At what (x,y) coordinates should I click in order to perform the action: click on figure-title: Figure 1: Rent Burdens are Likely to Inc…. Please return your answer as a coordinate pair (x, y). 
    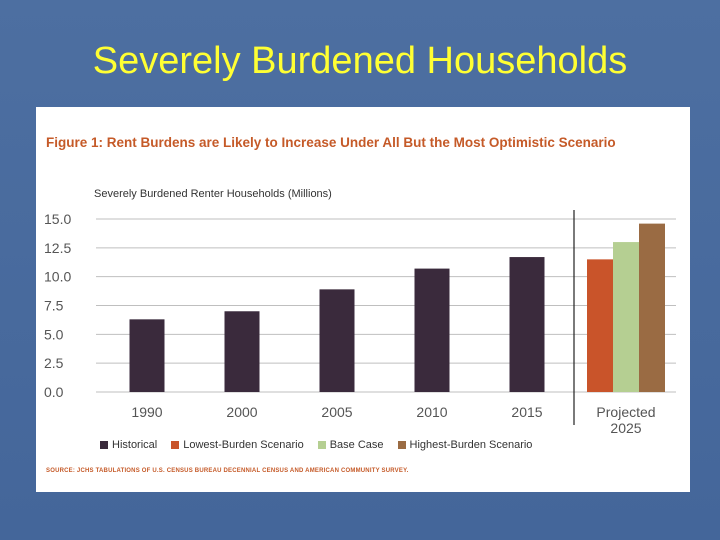
    Looking at the image, I should click on (331, 142).